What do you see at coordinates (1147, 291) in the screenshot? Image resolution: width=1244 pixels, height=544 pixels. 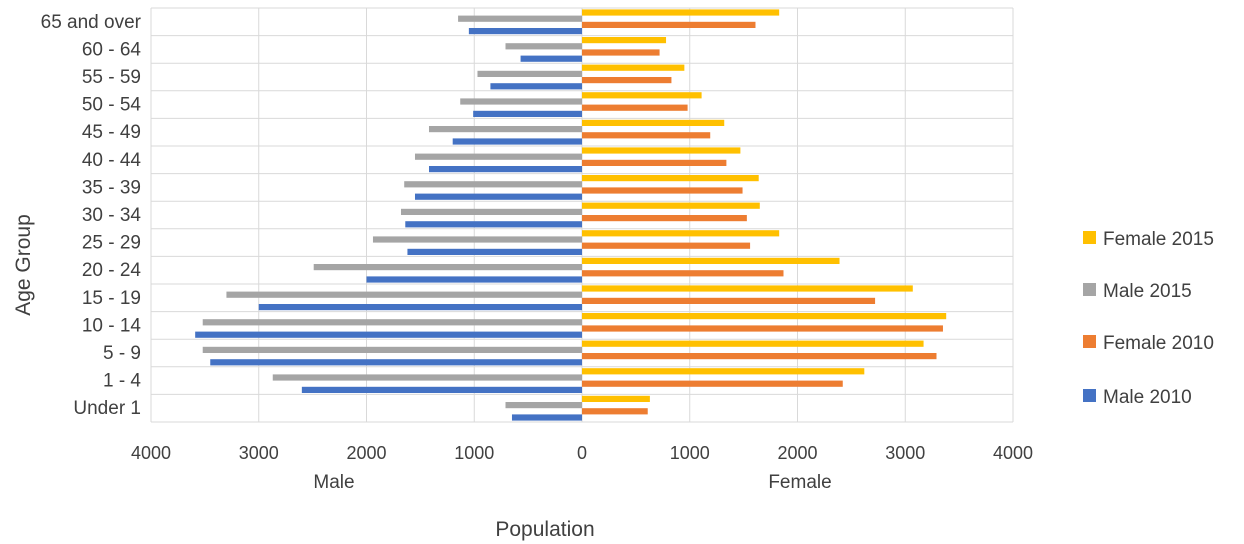 I see `legend-label: Male 2015` at bounding box center [1147, 291].